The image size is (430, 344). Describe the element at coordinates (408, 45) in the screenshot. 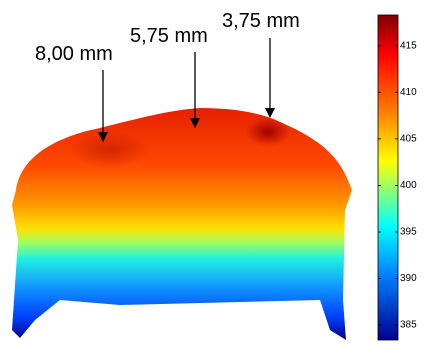

I see `colorbar-tick-label: 415` at that location.